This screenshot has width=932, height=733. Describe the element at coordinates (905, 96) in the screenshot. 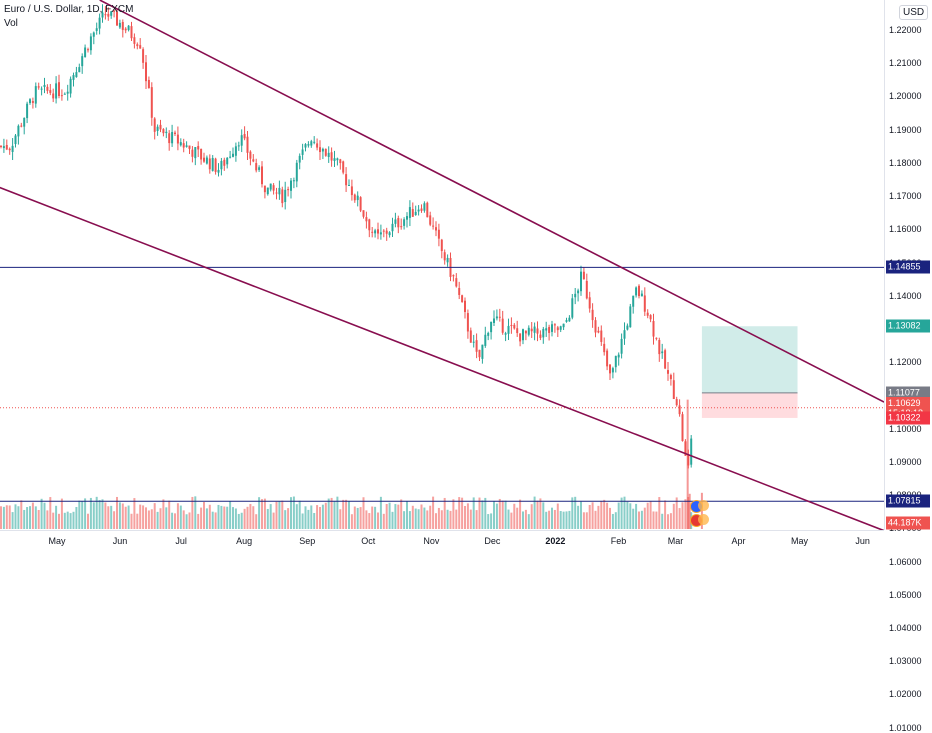

I see `price-tick-label: 1.20000` at that location.